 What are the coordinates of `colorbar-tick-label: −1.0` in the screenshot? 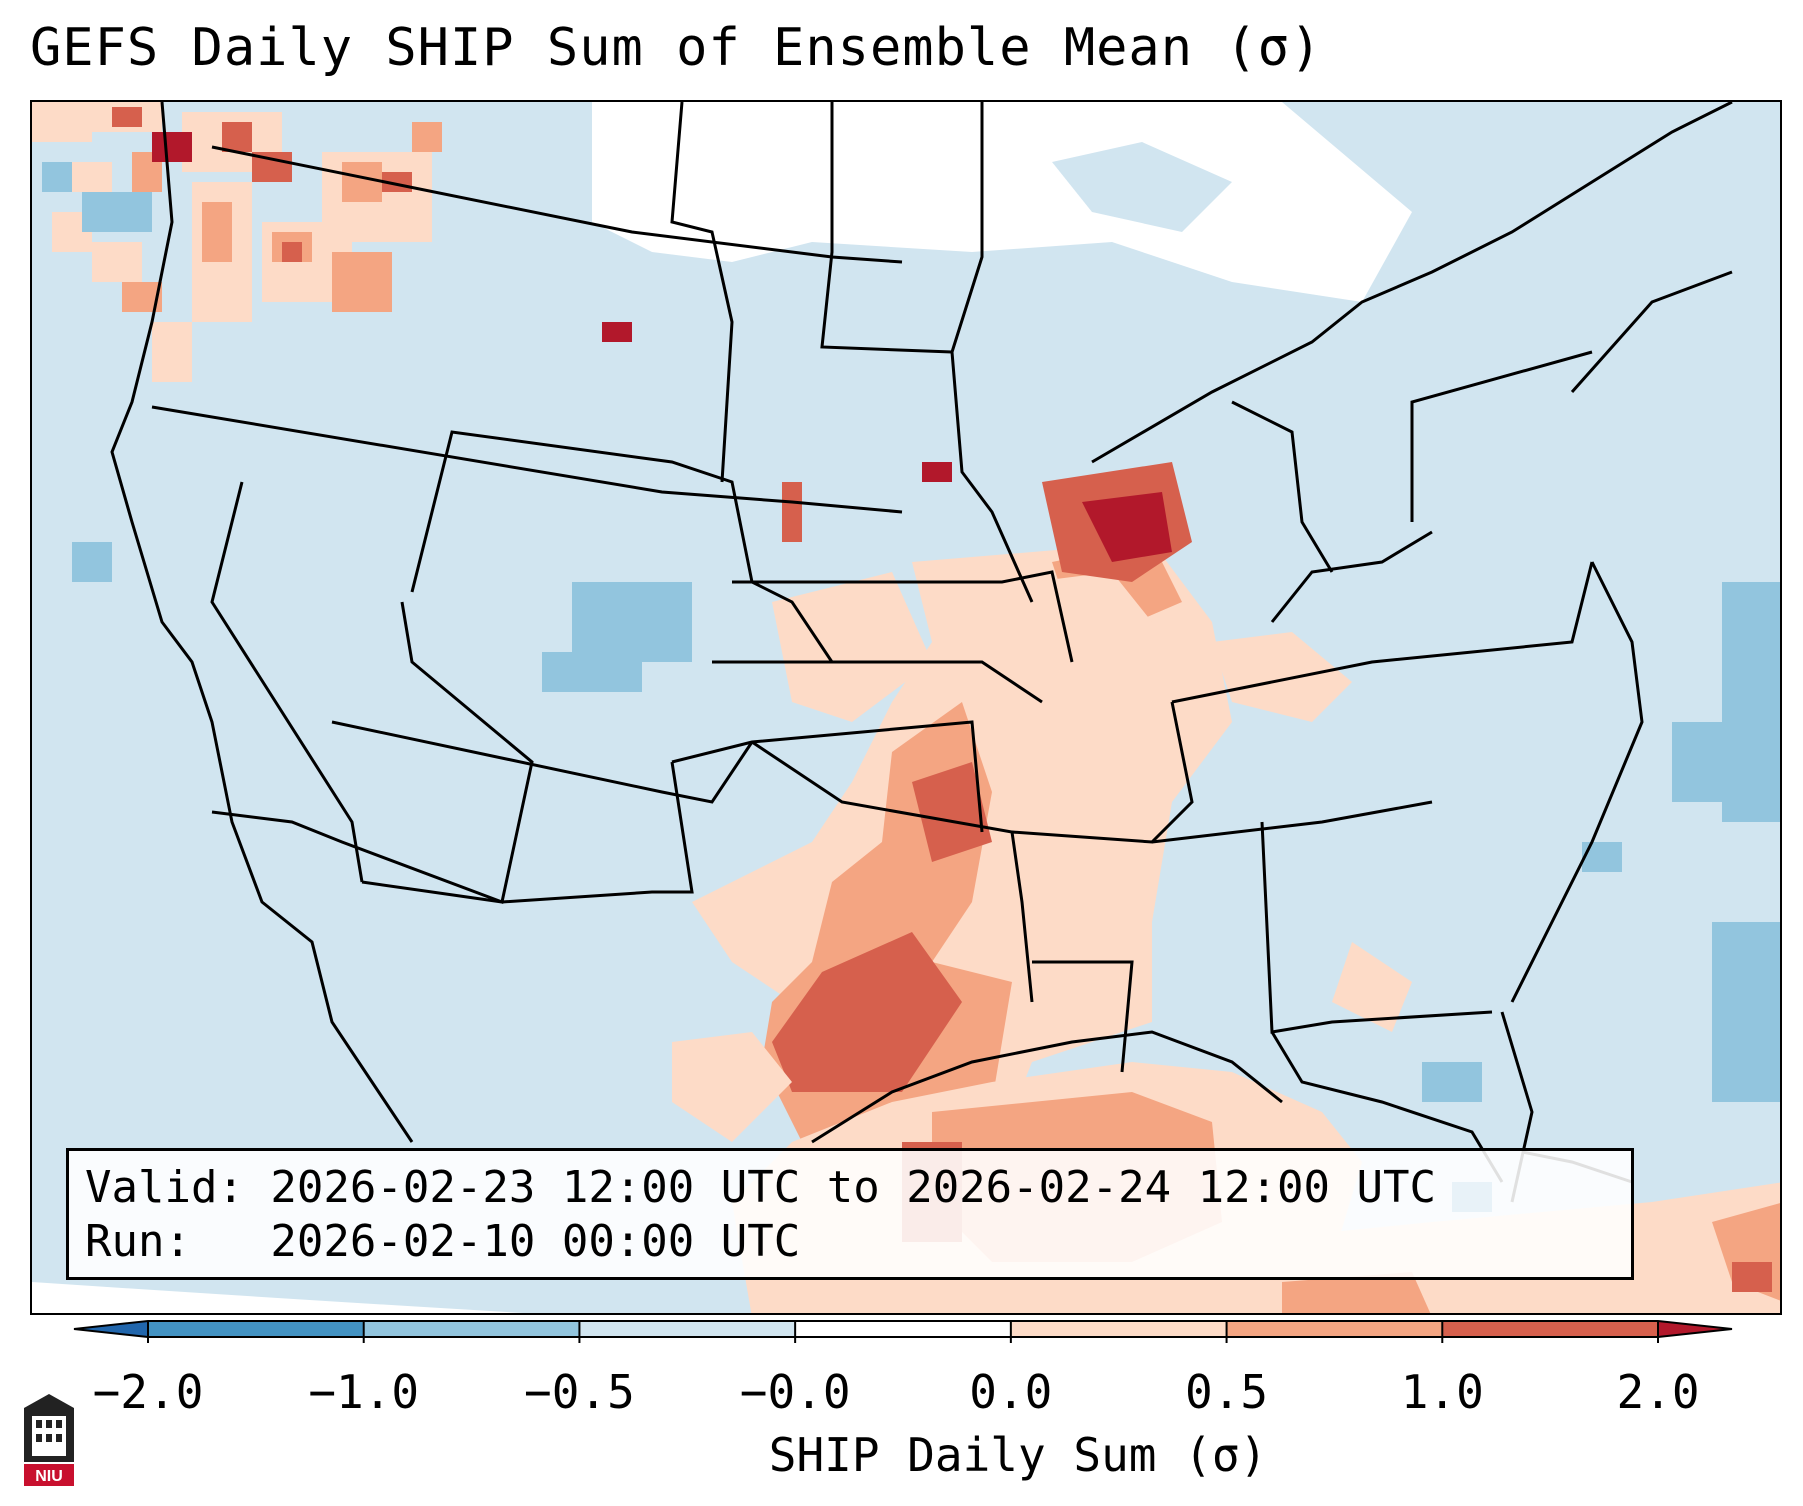 It's located at (364, 1392).